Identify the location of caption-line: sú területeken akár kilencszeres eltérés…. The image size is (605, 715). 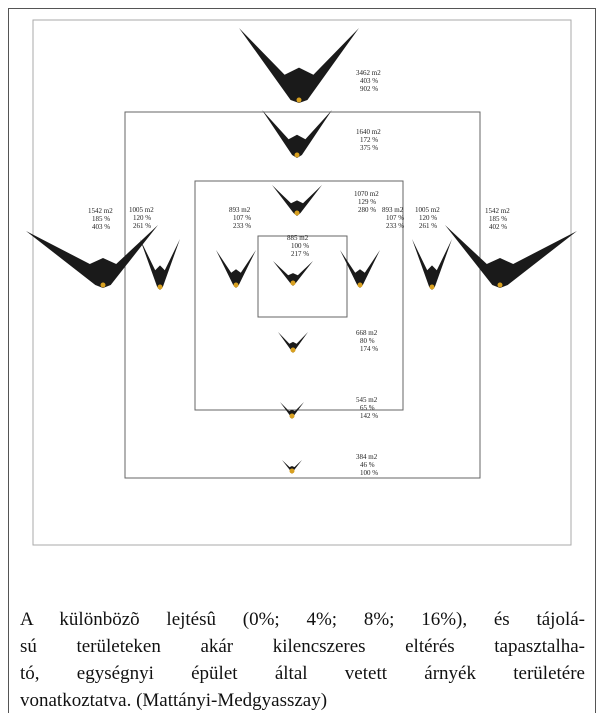
(302, 646).